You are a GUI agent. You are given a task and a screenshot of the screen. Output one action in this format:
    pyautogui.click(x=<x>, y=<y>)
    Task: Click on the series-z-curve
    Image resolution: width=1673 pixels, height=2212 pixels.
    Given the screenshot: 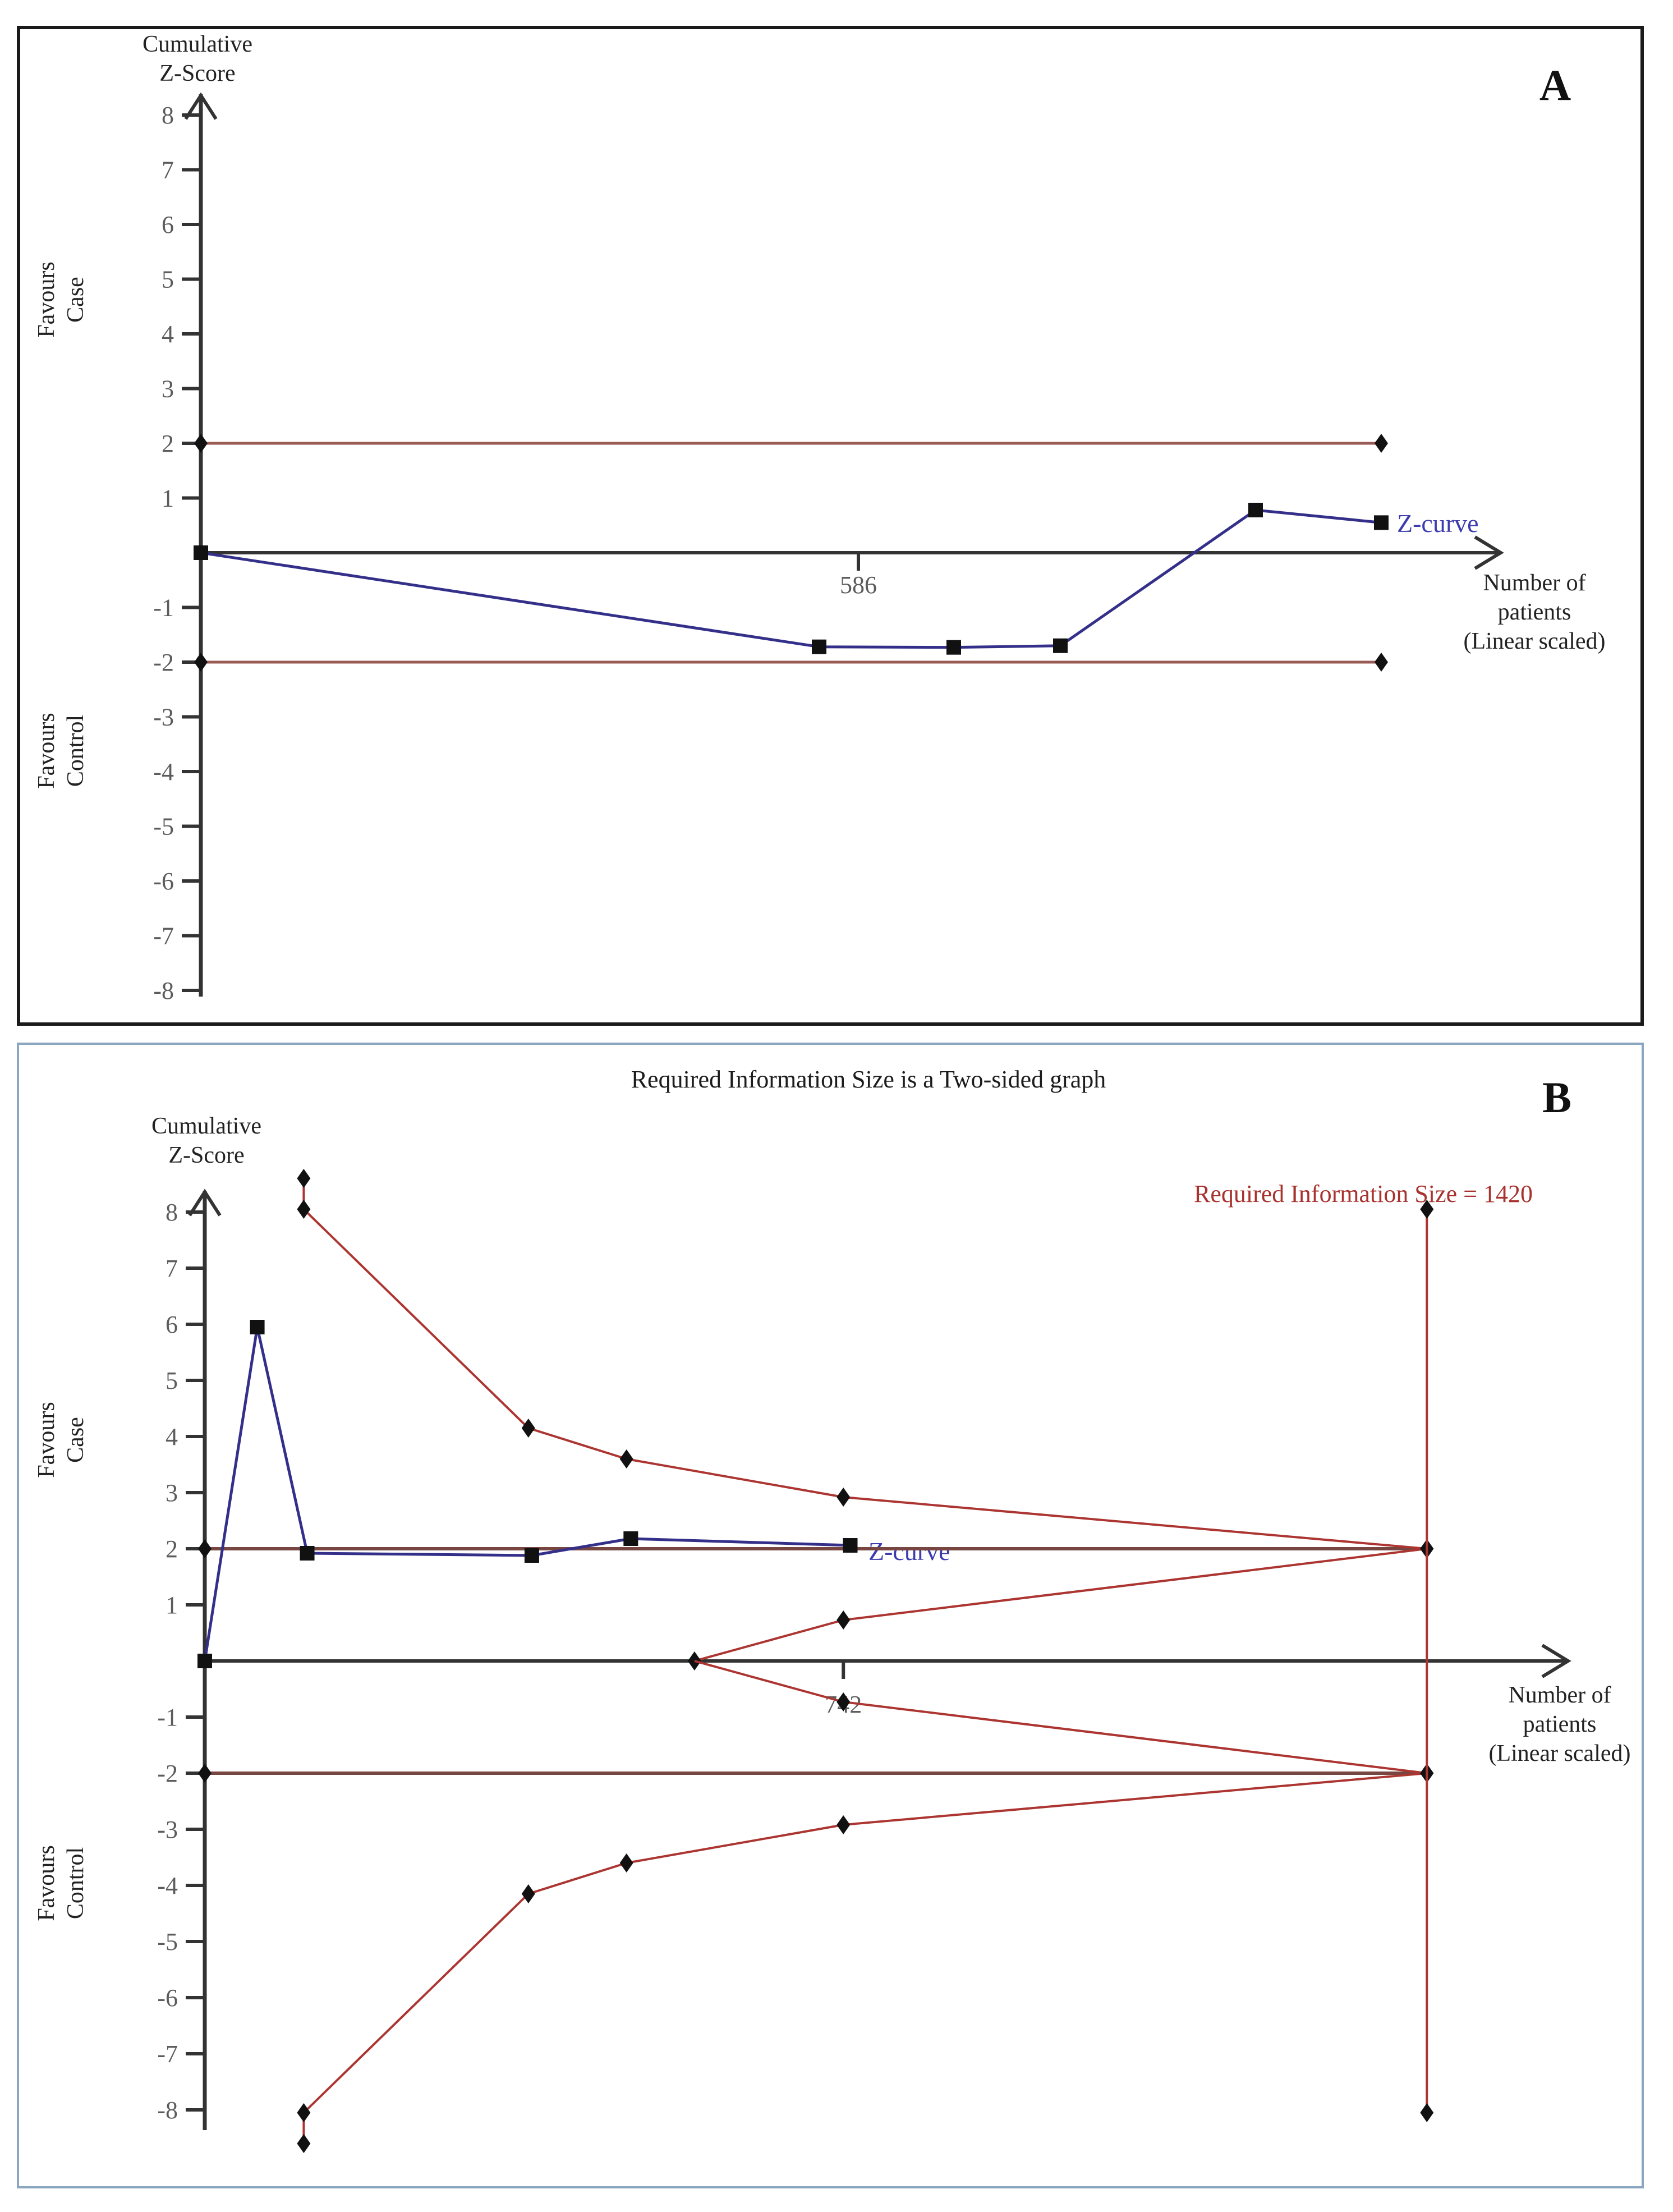 What is the action you would take?
    pyautogui.click(x=527, y=1494)
    